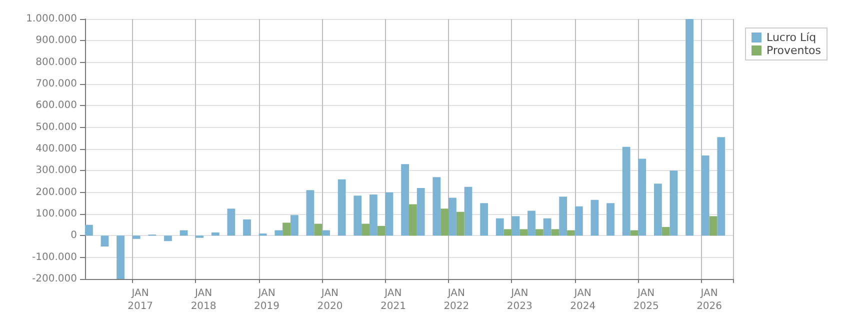 The image size is (851, 313). I want to click on y-tick-label: 600.000, so click(56, 106).